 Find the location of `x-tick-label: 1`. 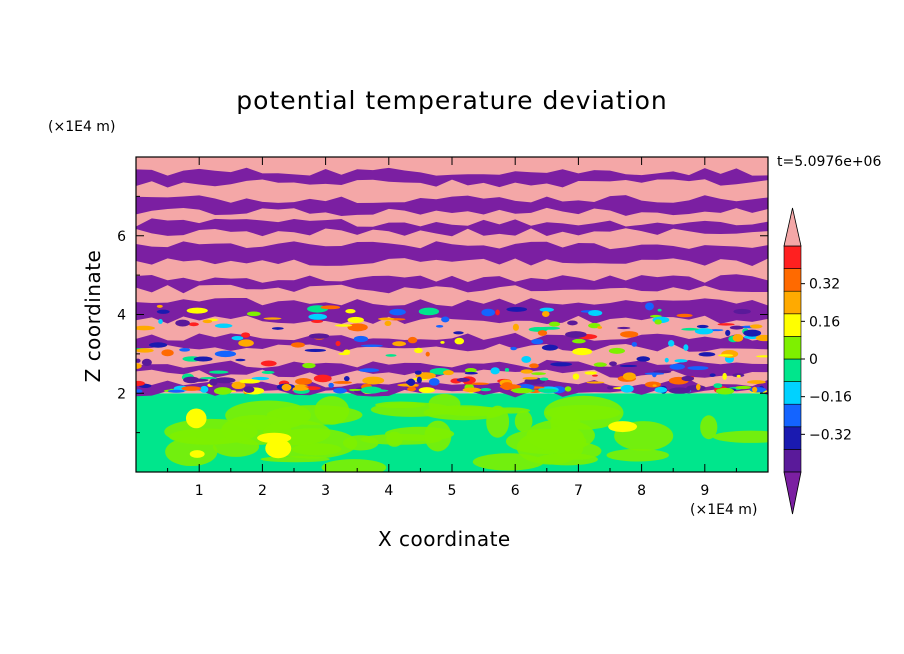

x-tick-label: 1 is located at coordinates (199, 491).